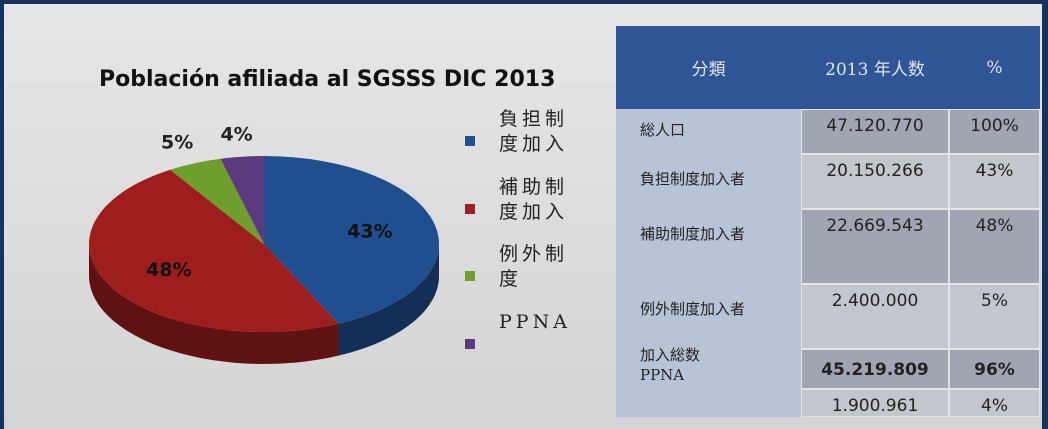 This screenshot has height=429, width=1048. I want to click on table-cell: 100%, so click(994, 131).